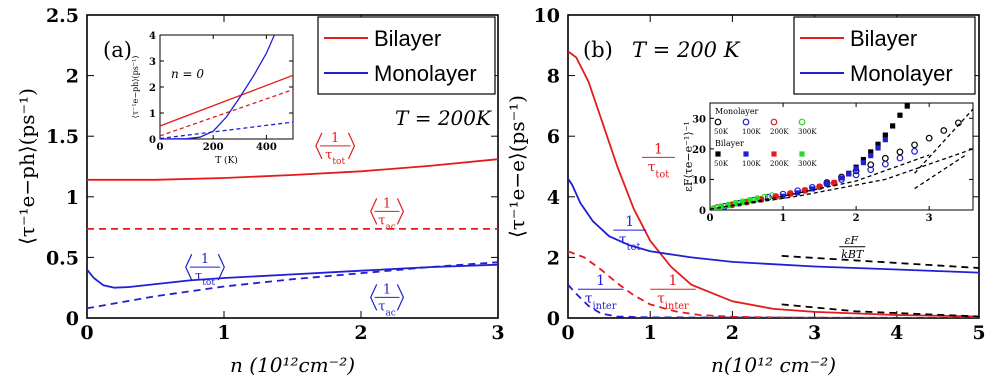 The height and width of the screenshot is (385, 991). What do you see at coordinates (86, 333) in the screenshot?
I see `panel-a-xtick-label: 0` at bounding box center [86, 333].